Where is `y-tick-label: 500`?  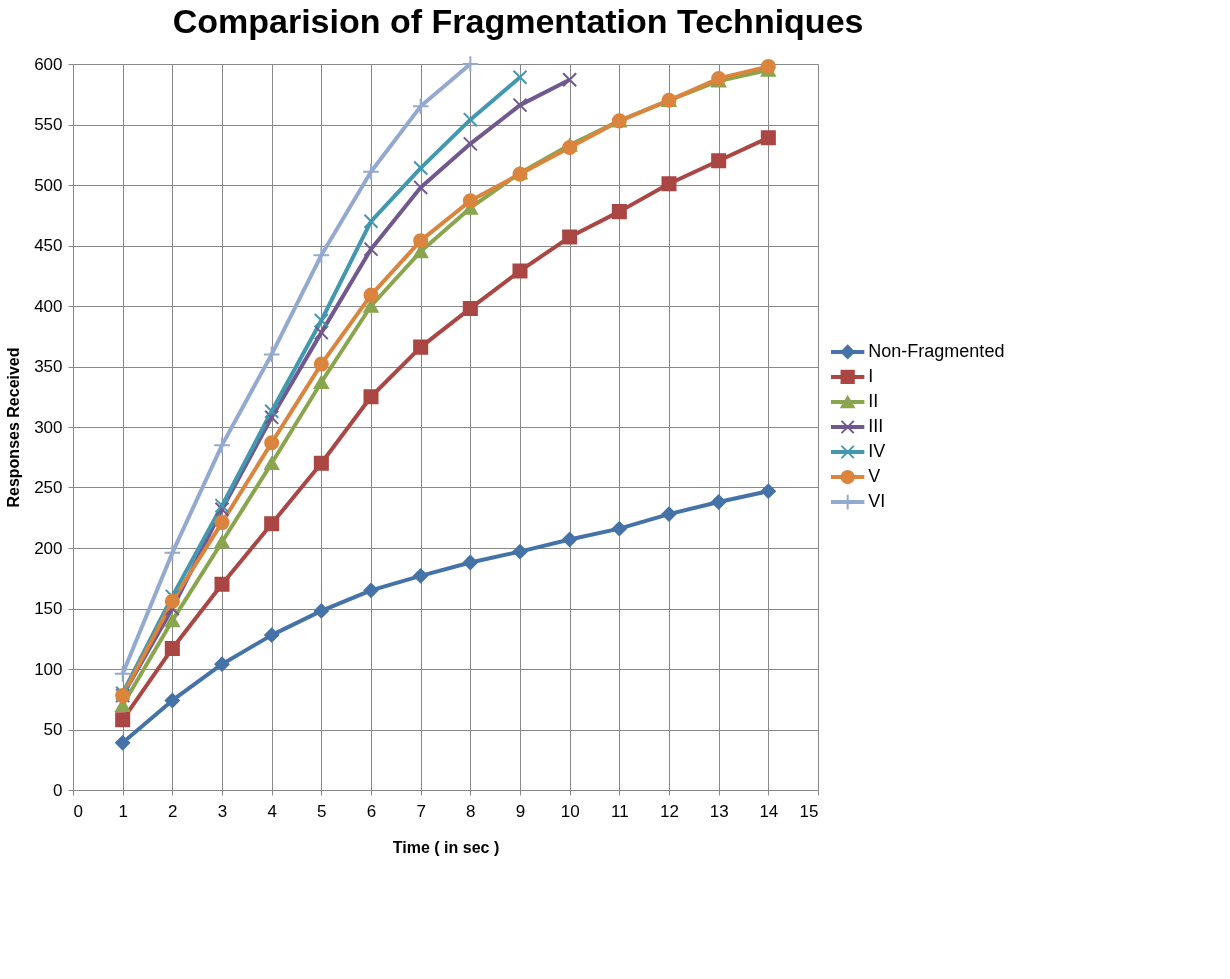
y-tick-label: 500 is located at coordinates (48, 185).